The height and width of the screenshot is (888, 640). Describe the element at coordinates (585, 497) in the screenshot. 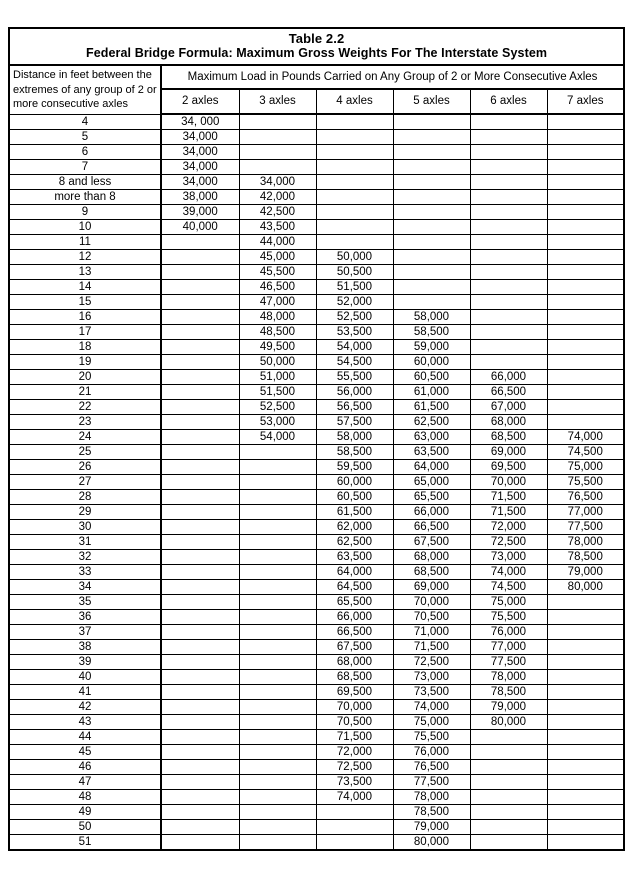

I see `cell-load-7-axles: 76,500` at that location.